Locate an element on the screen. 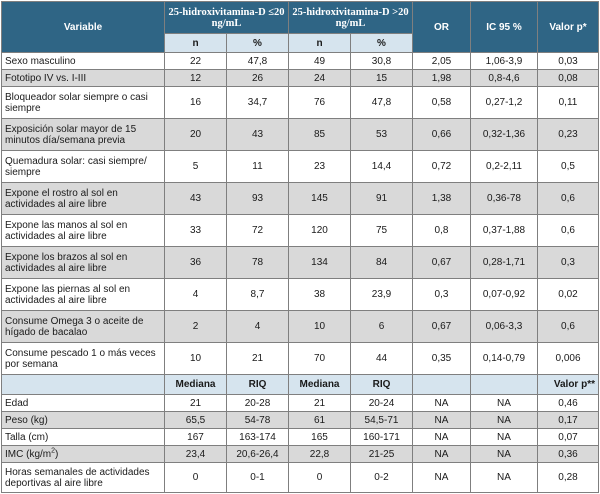 The image size is (600, 494). row-p: 0,11 is located at coordinates (568, 102).